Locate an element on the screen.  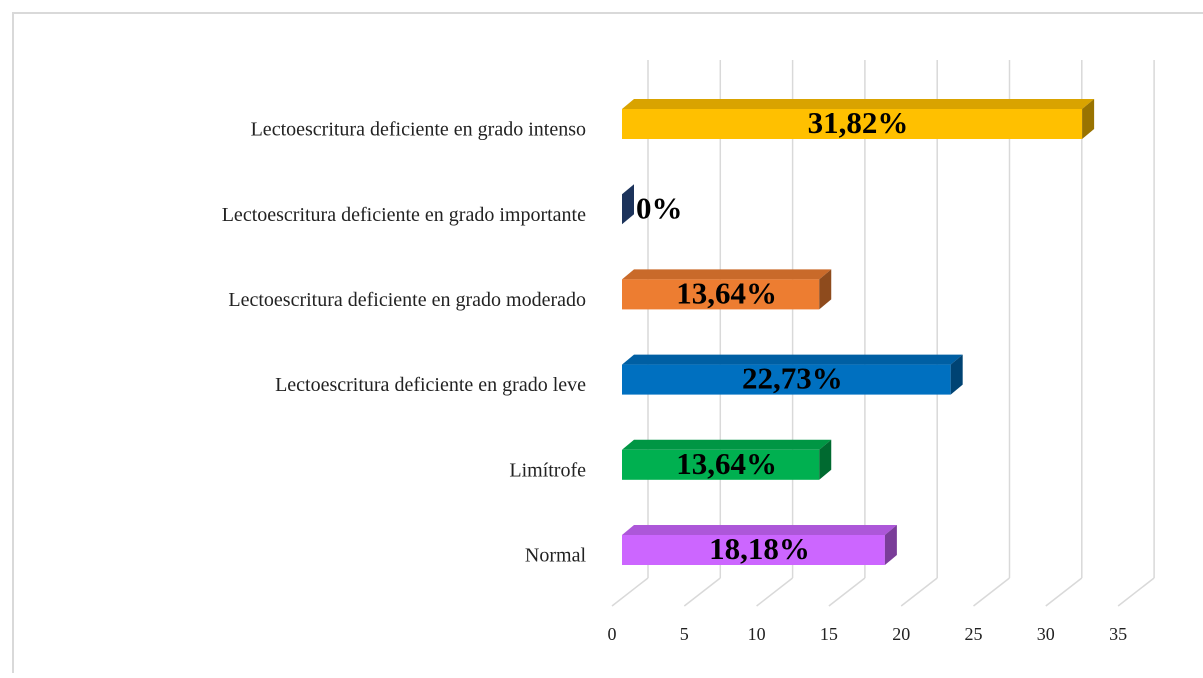
y-tick-label: Normal is located at coordinates (556, 556).